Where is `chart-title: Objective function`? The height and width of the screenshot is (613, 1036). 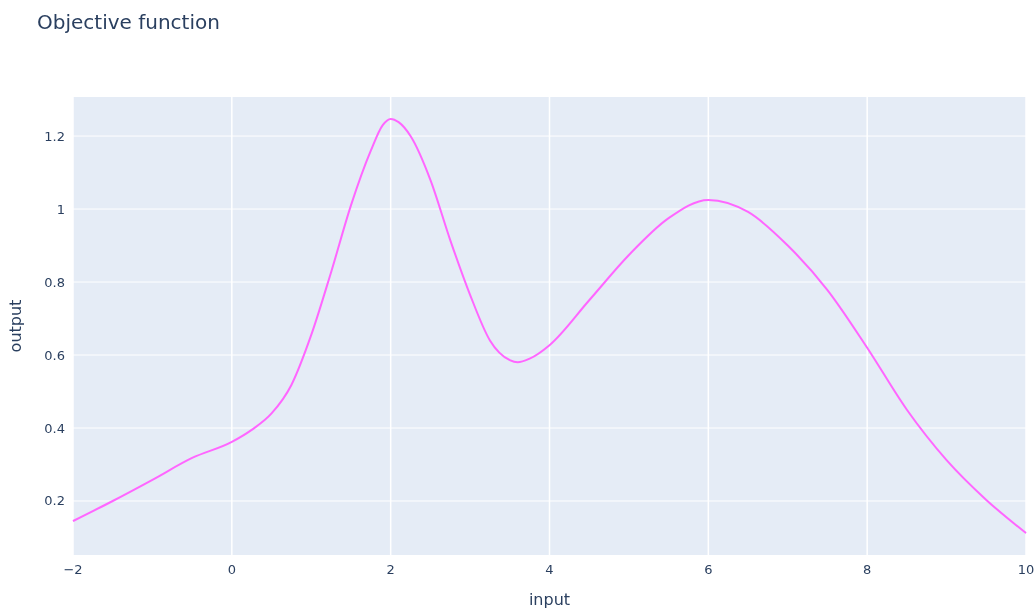
chart-title: Objective function is located at coordinates (128, 22).